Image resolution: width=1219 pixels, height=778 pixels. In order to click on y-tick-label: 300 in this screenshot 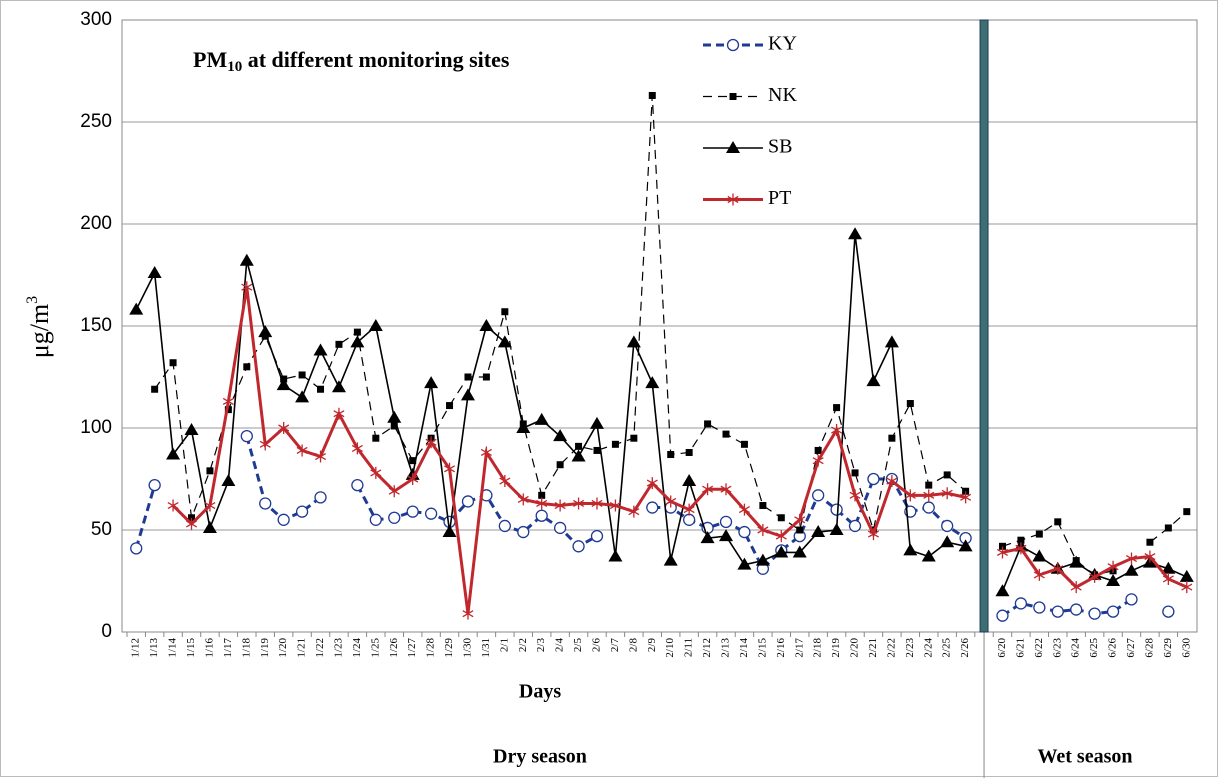, I will do `click(96, 19)`.